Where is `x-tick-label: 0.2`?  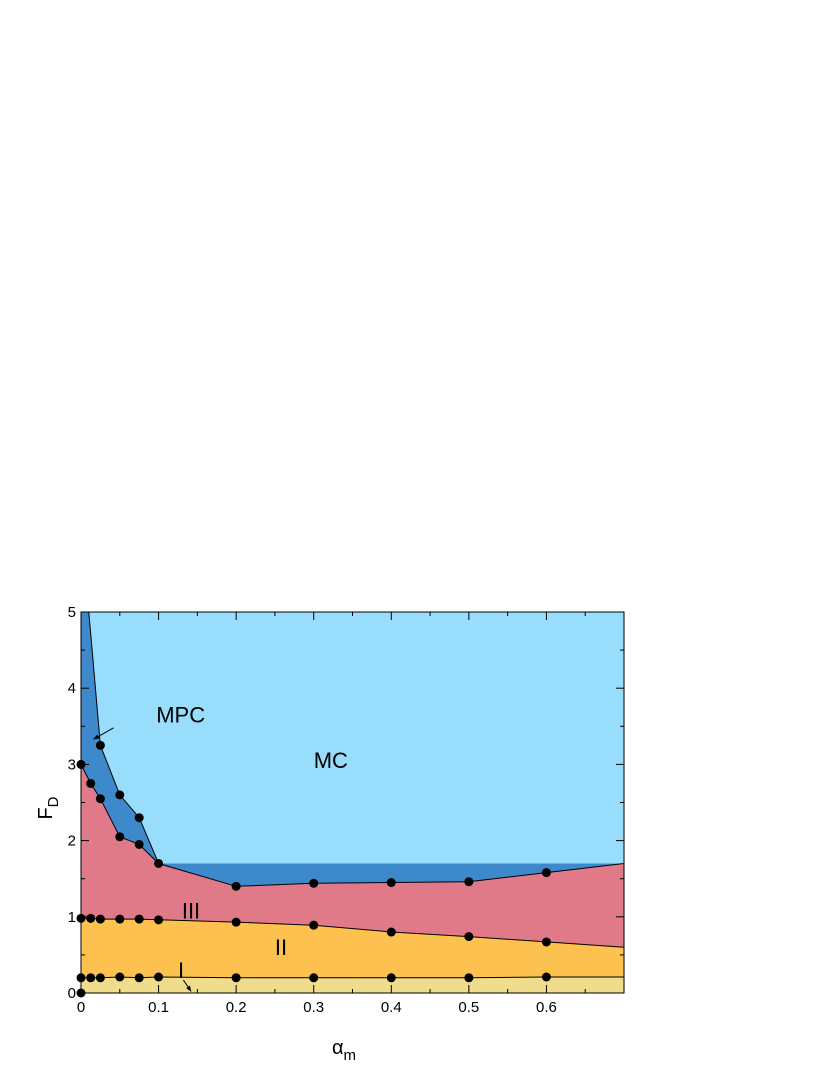
x-tick-label: 0.2 is located at coordinates (236, 1007).